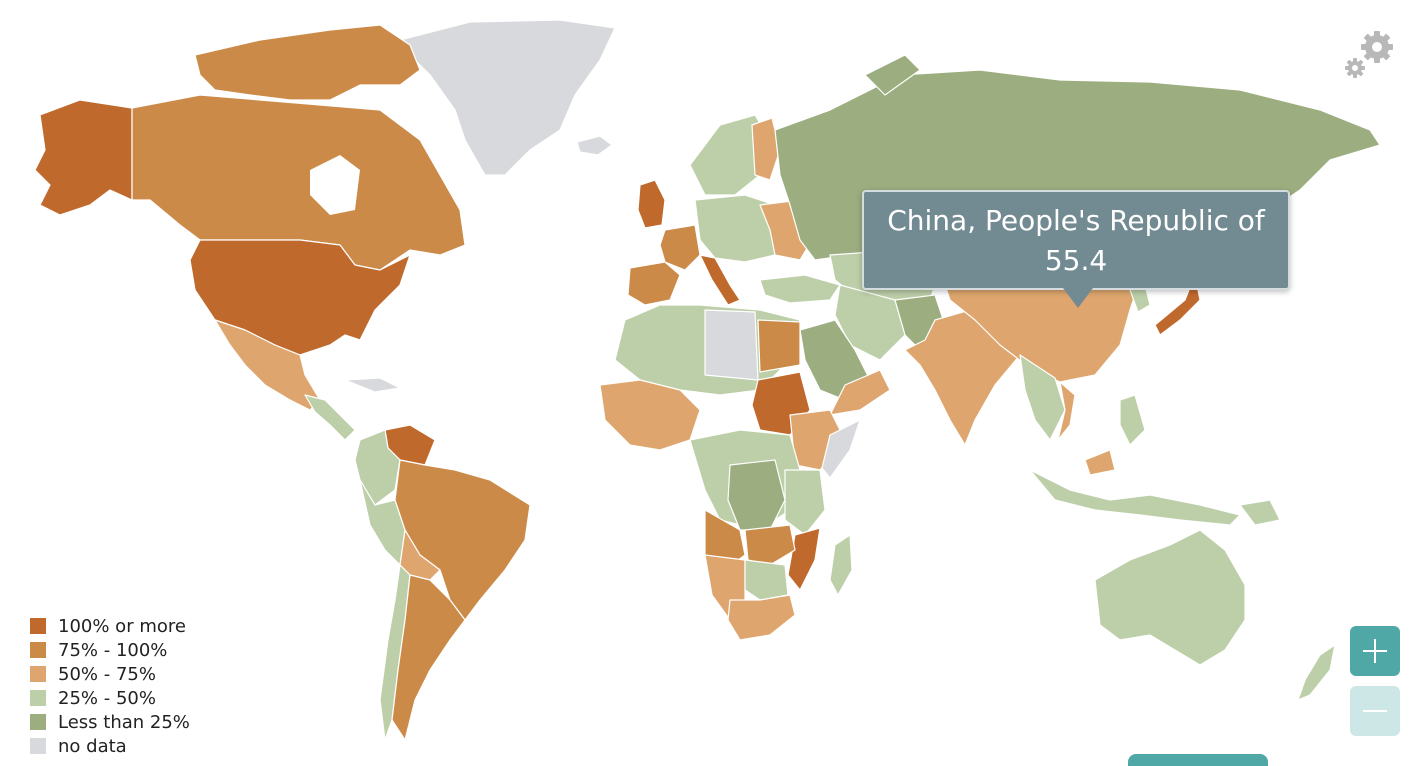  Describe the element at coordinates (680, 247) in the screenshot. I see `region-france` at that location.